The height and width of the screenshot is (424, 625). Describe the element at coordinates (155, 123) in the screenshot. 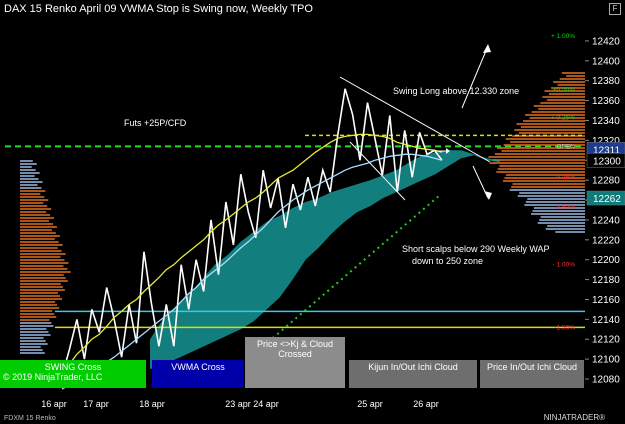

I see `futs-annotation: Futs +25P/CFD` at that location.